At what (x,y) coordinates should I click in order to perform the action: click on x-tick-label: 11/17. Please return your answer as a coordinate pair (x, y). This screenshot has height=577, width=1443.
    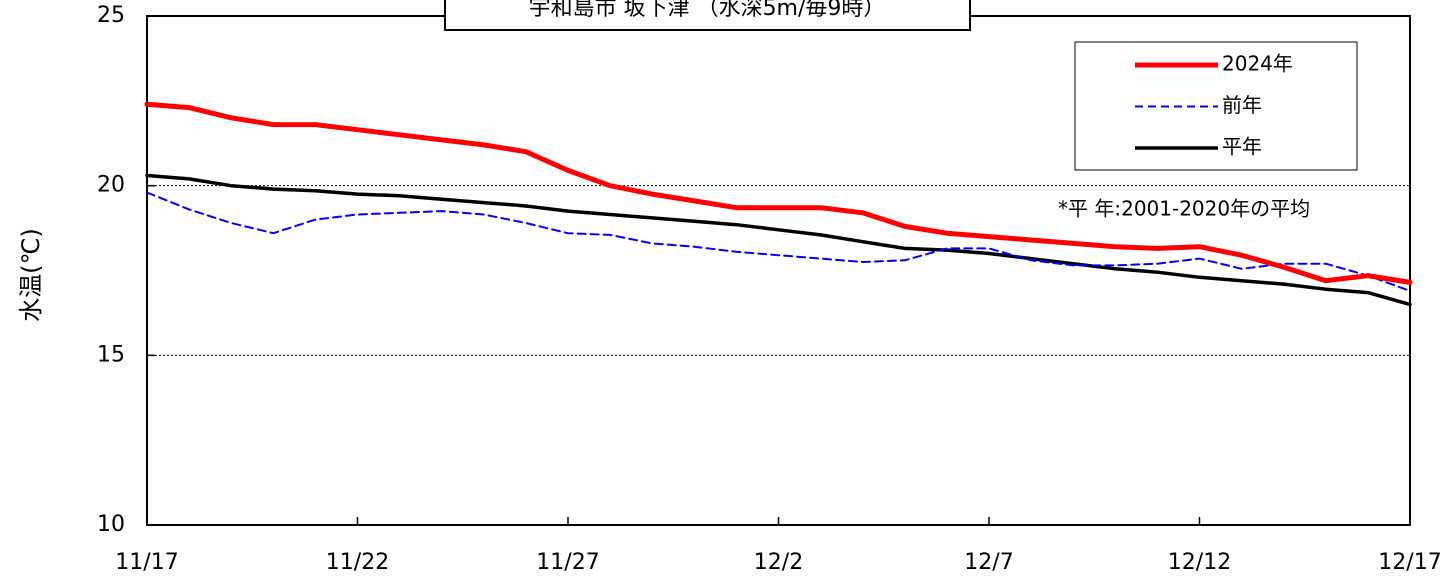
    Looking at the image, I should click on (146, 562).